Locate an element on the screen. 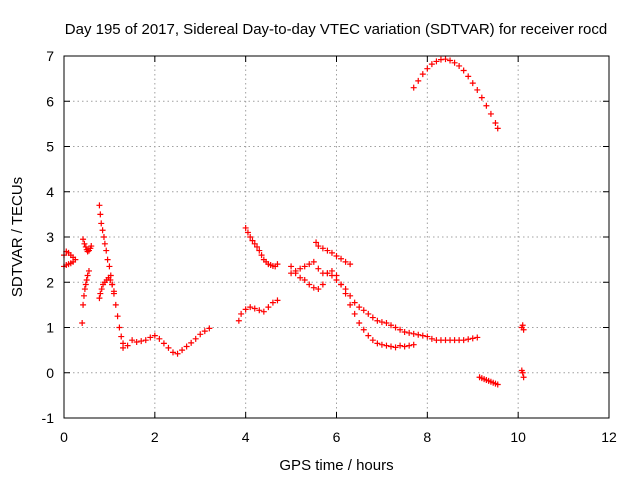  series-s8 is located at coordinates (258, 310).